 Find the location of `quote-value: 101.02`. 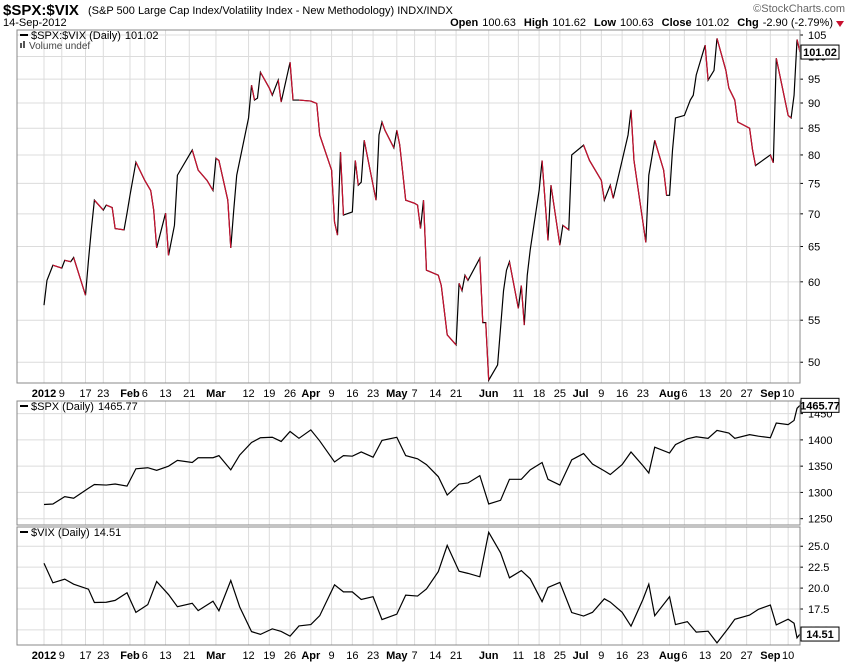

quote-value: 101.02 is located at coordinates (713, 23).